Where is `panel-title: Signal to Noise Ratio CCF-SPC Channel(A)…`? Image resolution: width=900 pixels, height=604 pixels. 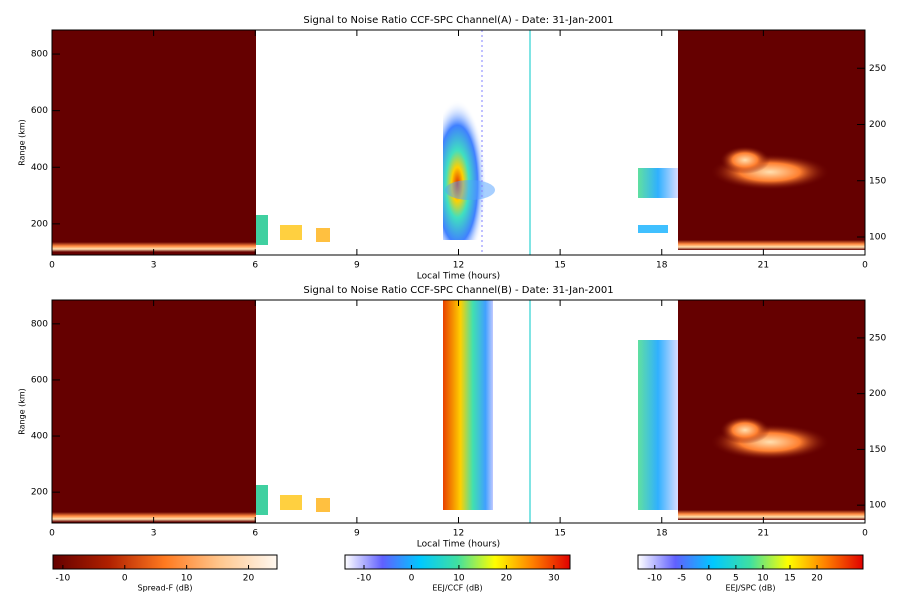 panel-title: Signal to Noise Ratio CCF-SPC Channel(A)… is located at coordinates (458, 20).